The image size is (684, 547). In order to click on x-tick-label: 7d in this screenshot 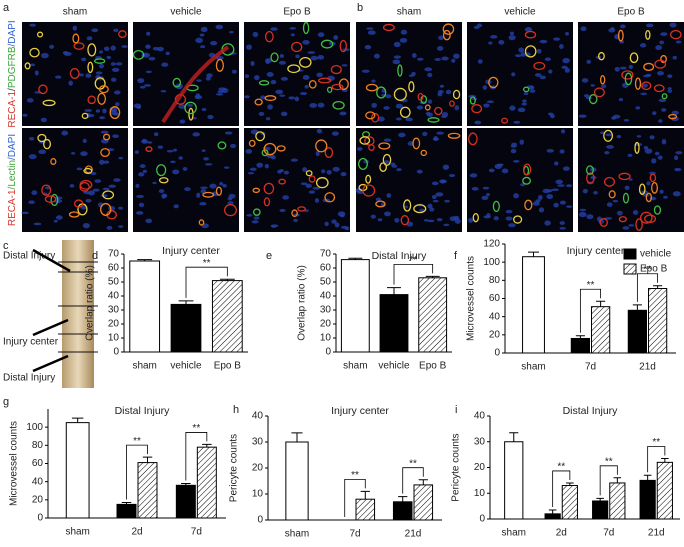, I will do `click(354, 534)`.